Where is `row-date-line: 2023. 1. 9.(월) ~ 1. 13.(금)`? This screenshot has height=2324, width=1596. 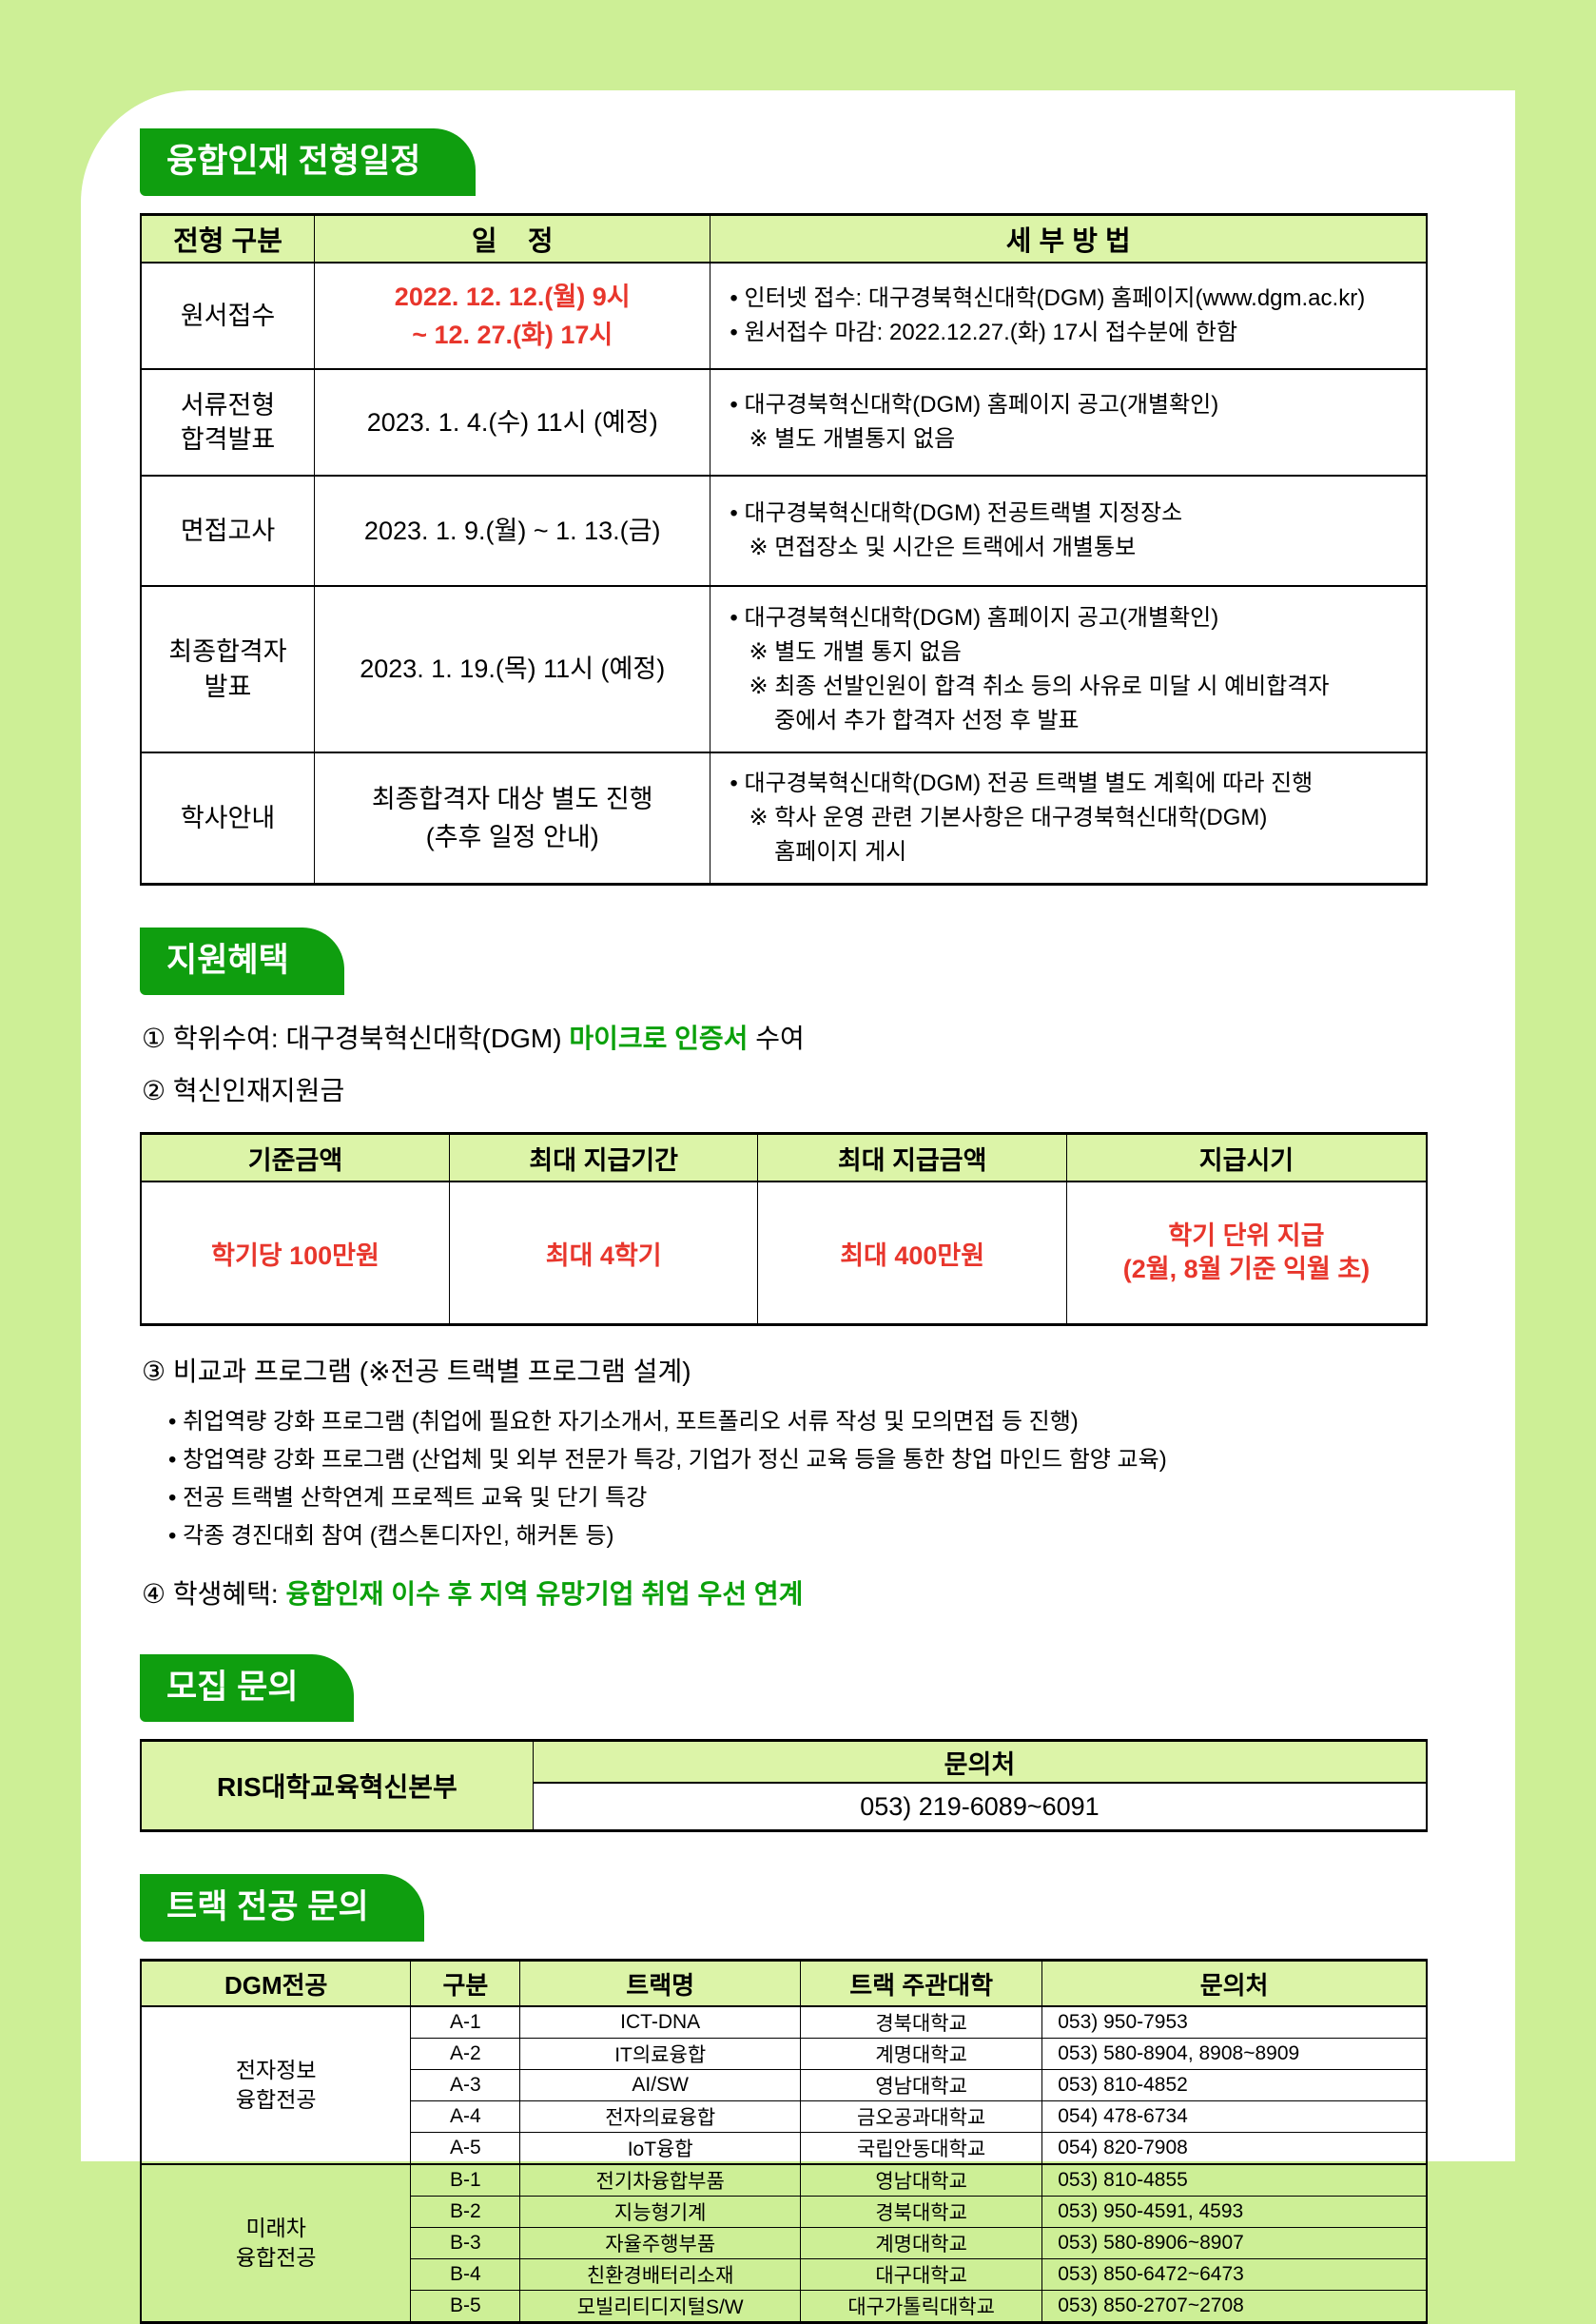 row-date-line: 2023. 1. 9.(월) ~ 1. 13.(금) is located at coordinates (512, 530).